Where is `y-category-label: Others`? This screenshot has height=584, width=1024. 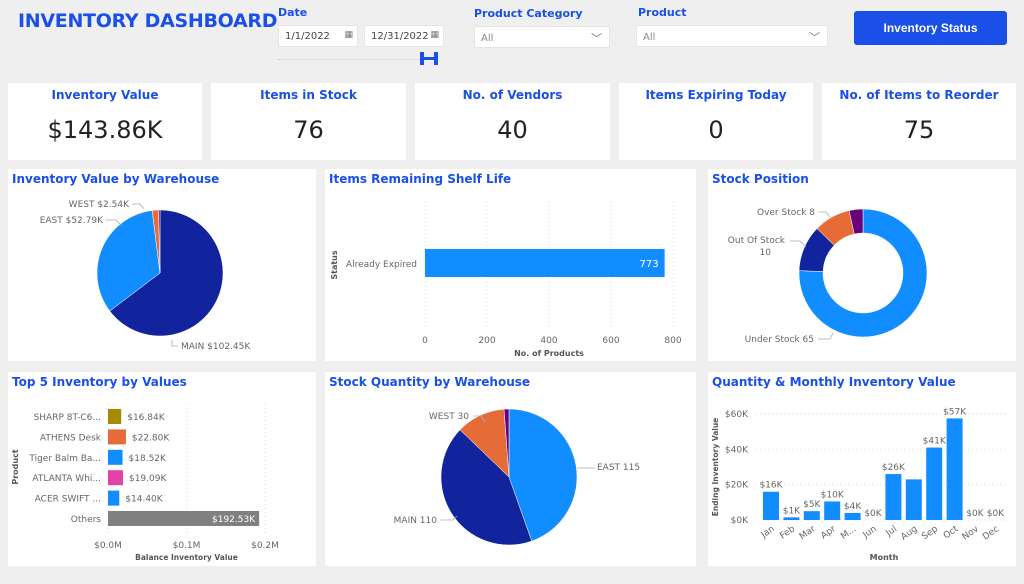
y-category-label: Others is located at coordinates (86, 520).